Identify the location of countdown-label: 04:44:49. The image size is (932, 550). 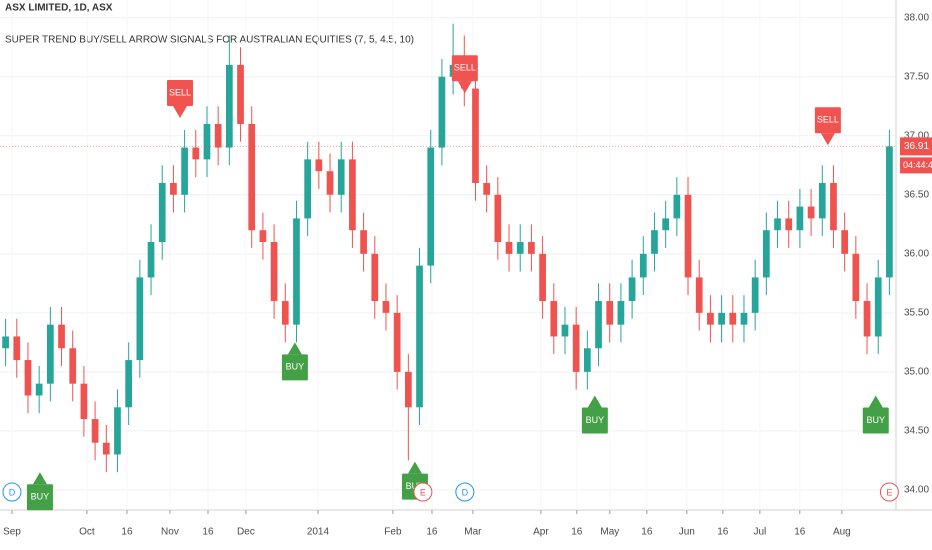
(917, 165).